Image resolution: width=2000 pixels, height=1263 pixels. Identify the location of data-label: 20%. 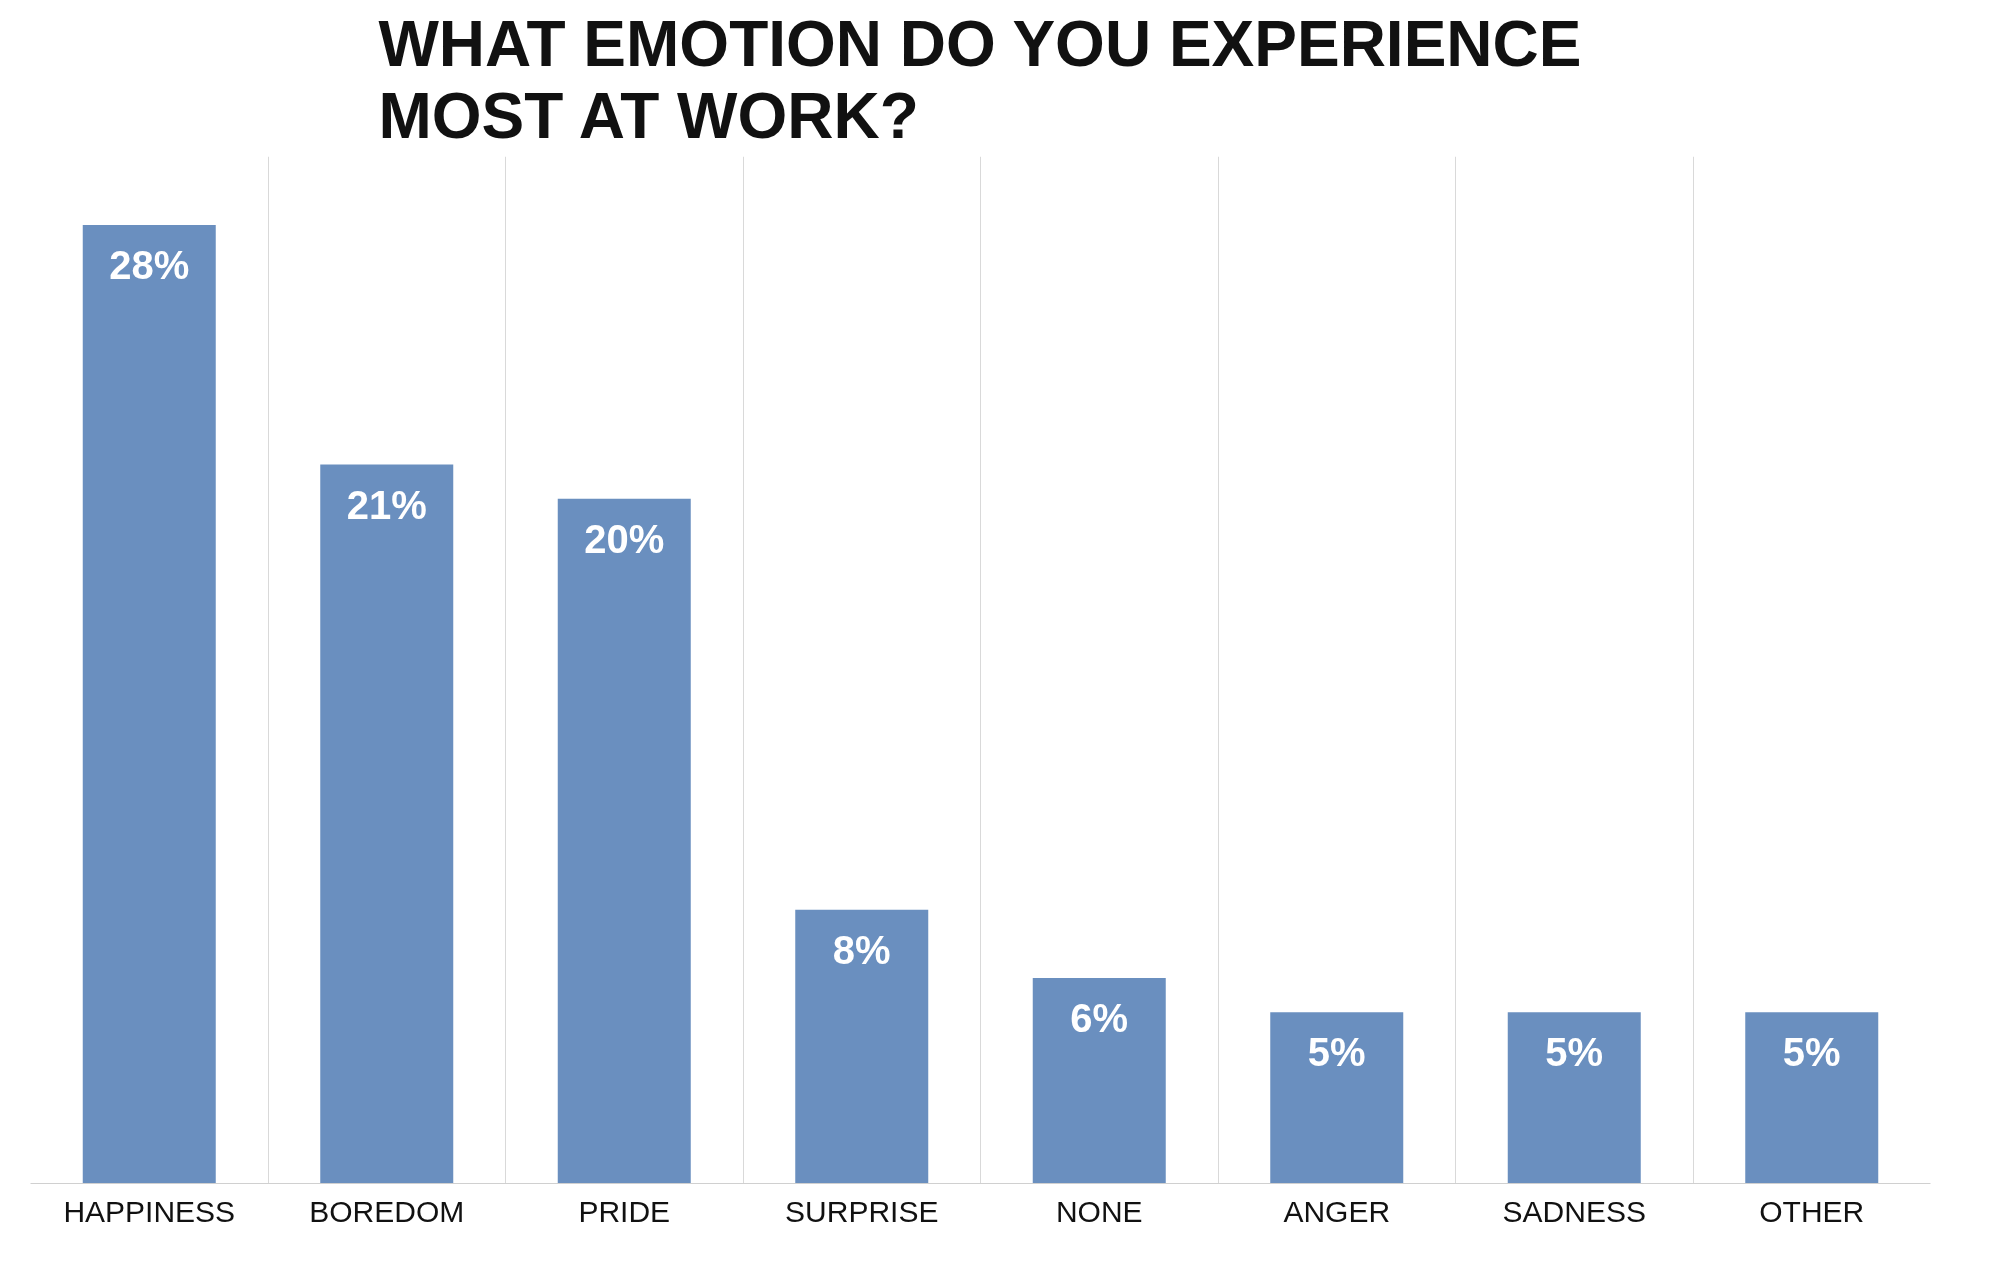
(624, 538).